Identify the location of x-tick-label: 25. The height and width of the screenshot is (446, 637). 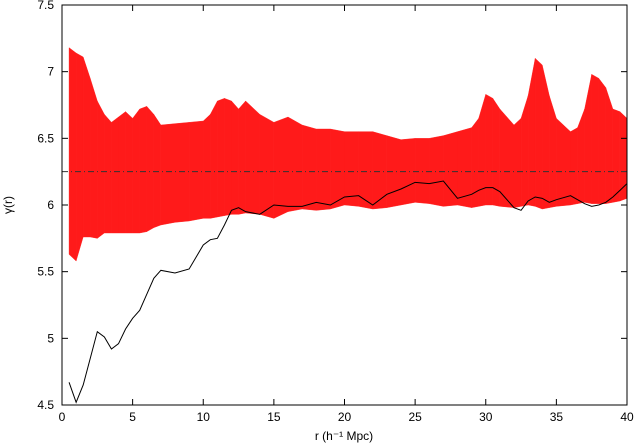
(415, 417).